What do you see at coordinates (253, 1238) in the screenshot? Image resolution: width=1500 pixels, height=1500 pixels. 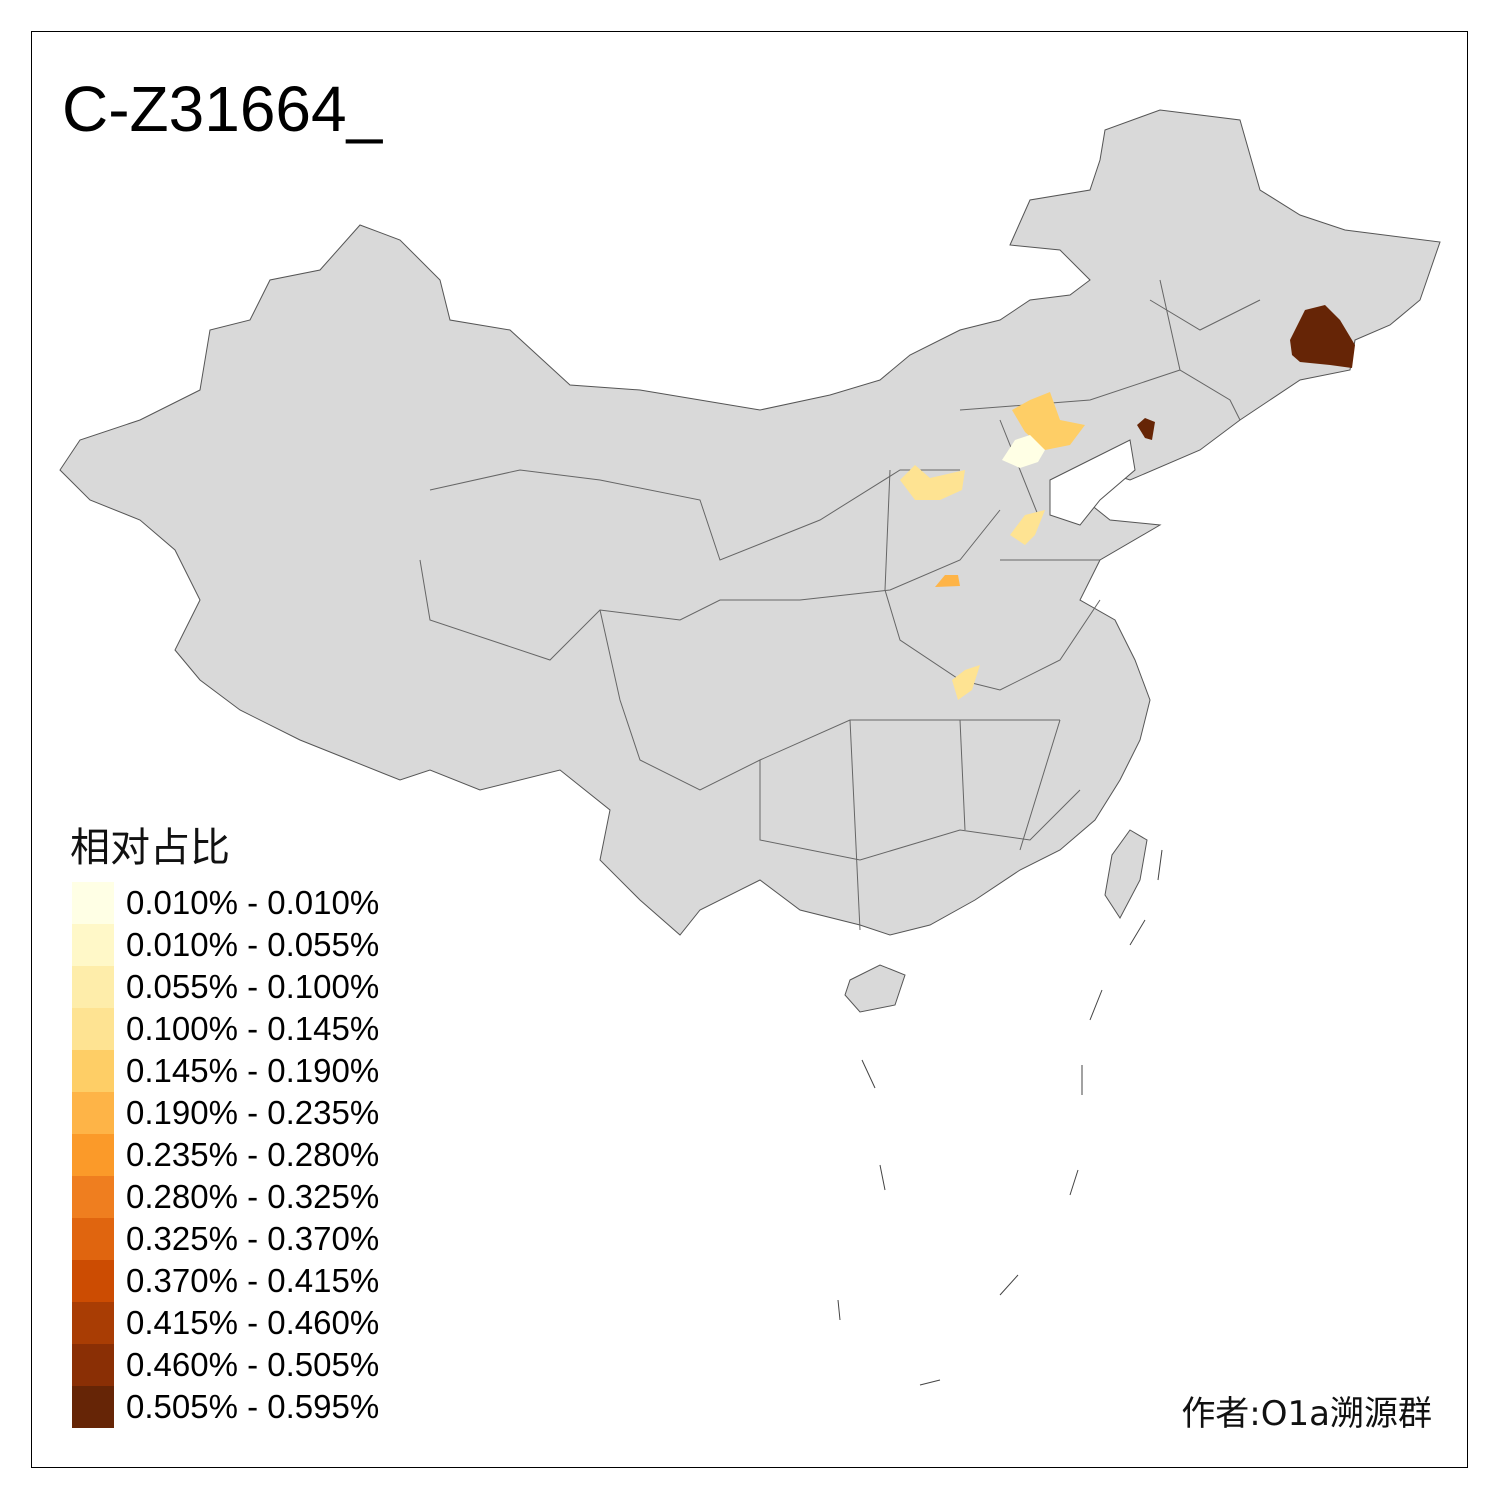 I see `legend-label: 0.325% - 0.370%` at bounding box center [253, 1238].